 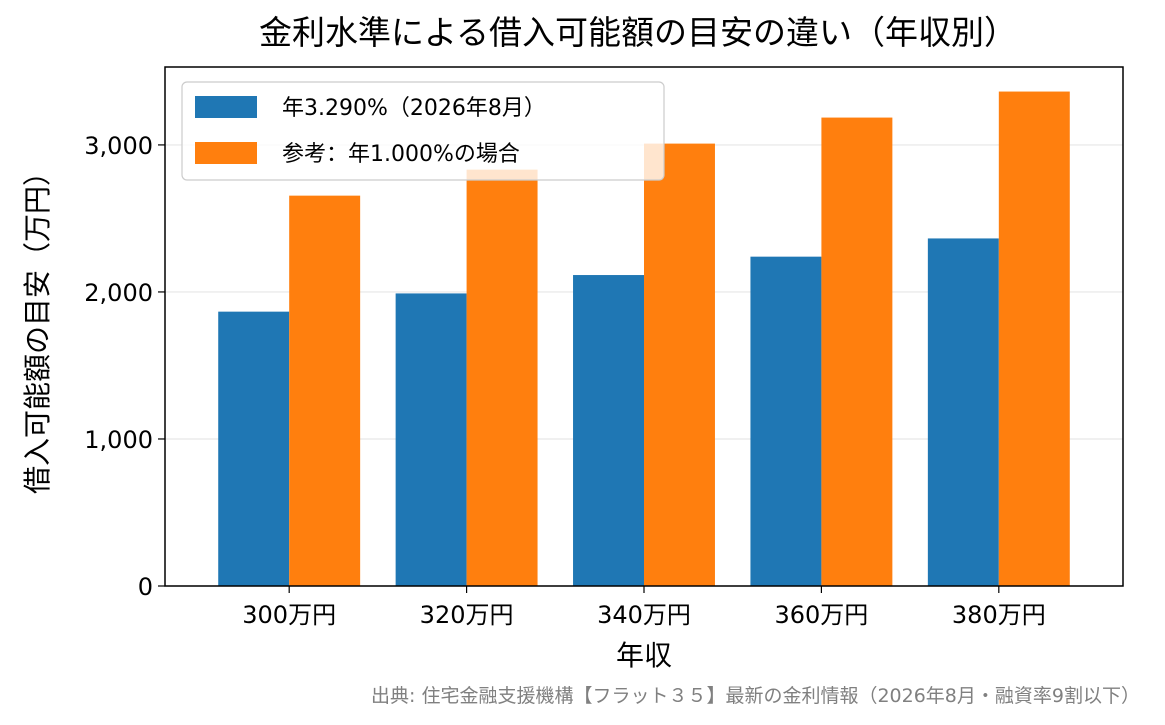 What do you see at coordinates (289, 615) in the screenshot?
I see `x-tick-label: 300万円` at bounding box center [289, 615].